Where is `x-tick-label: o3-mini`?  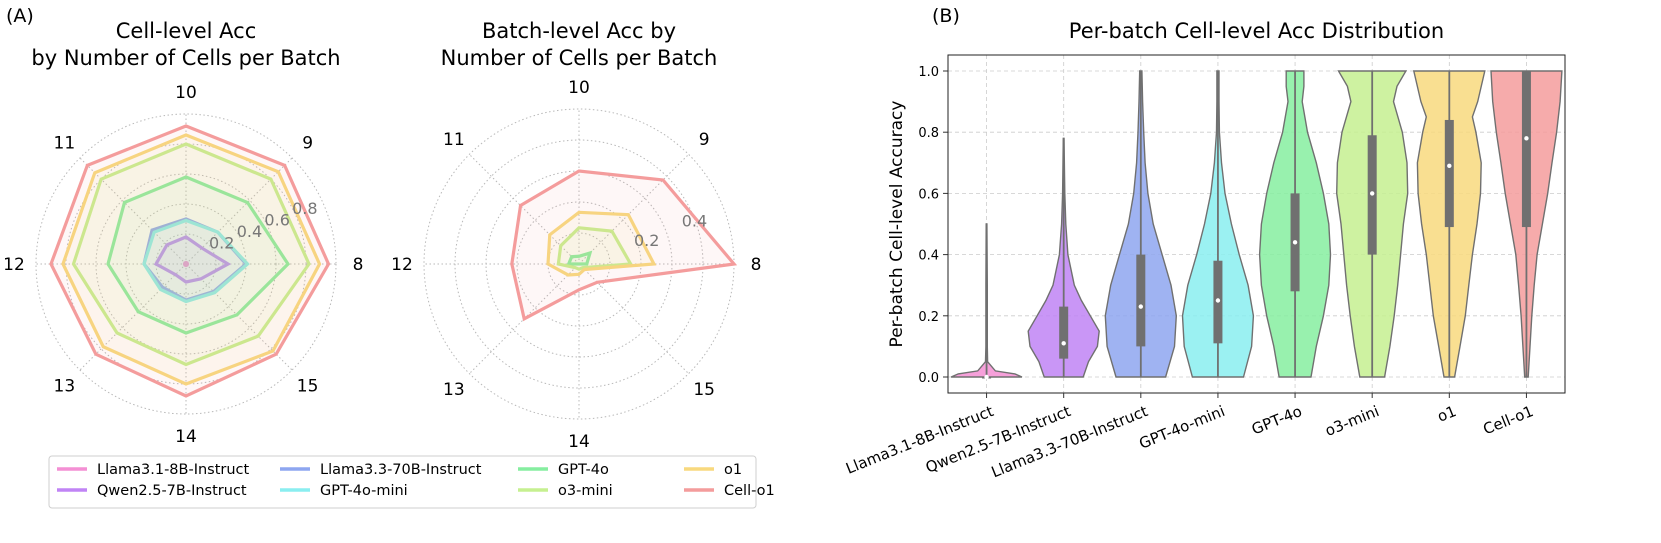 x-tick-label: o3-mini is located at coordinates (1351, 421).